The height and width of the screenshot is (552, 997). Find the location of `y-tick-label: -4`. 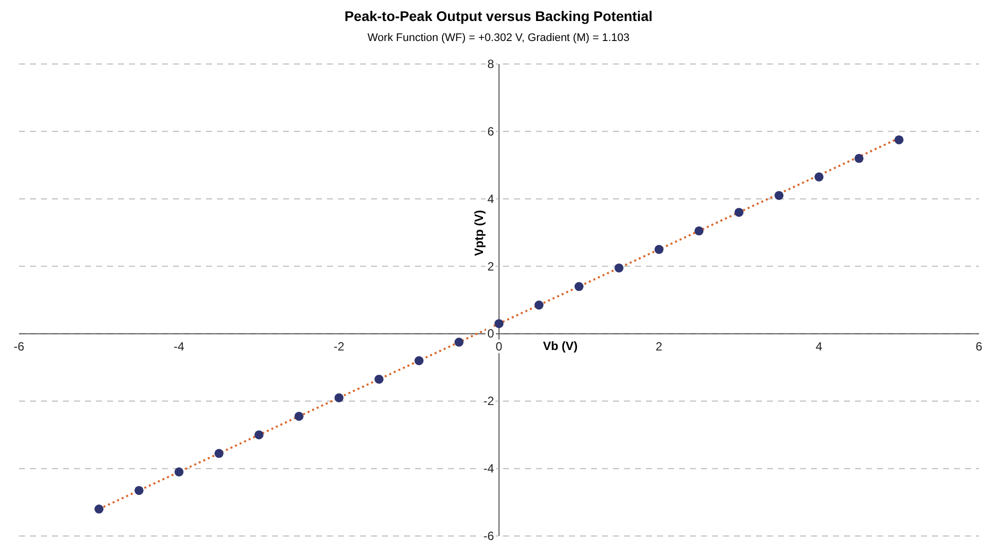

y-tick-label: -4 is located at coordinates (488, 469).